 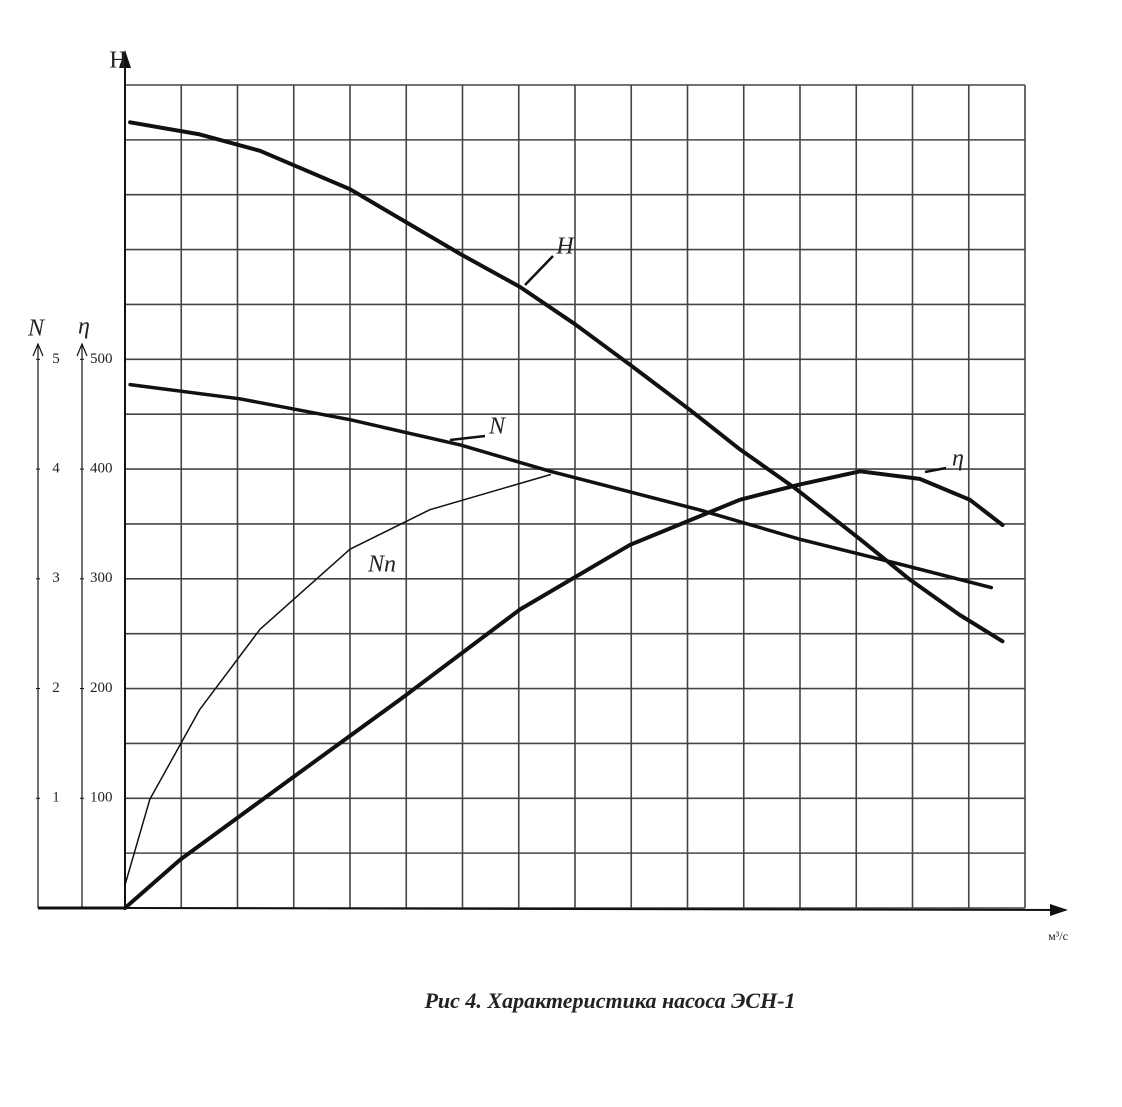 I want to click on chart-title: Рис 4. Характеристика насоса ЭСН-1, so click(x=609, y=1000).